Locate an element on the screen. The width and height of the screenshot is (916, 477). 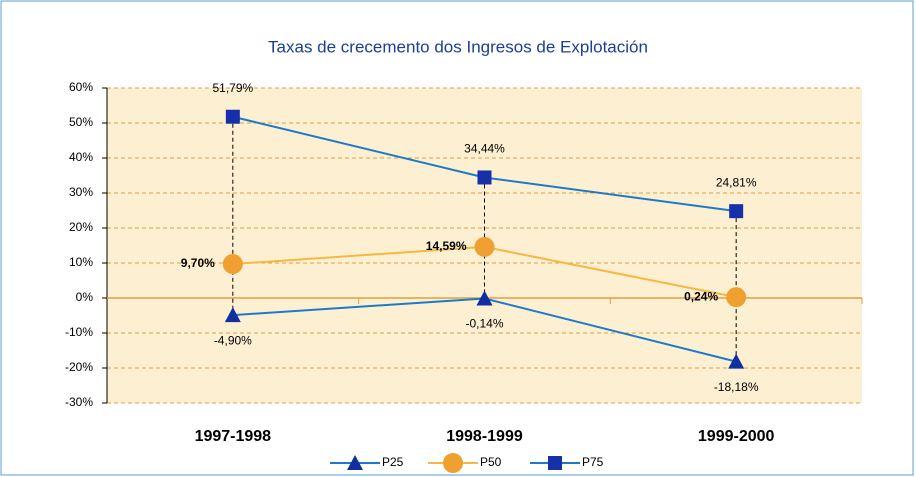
y-tick-label: -10% is located at coordinates (79, 332).